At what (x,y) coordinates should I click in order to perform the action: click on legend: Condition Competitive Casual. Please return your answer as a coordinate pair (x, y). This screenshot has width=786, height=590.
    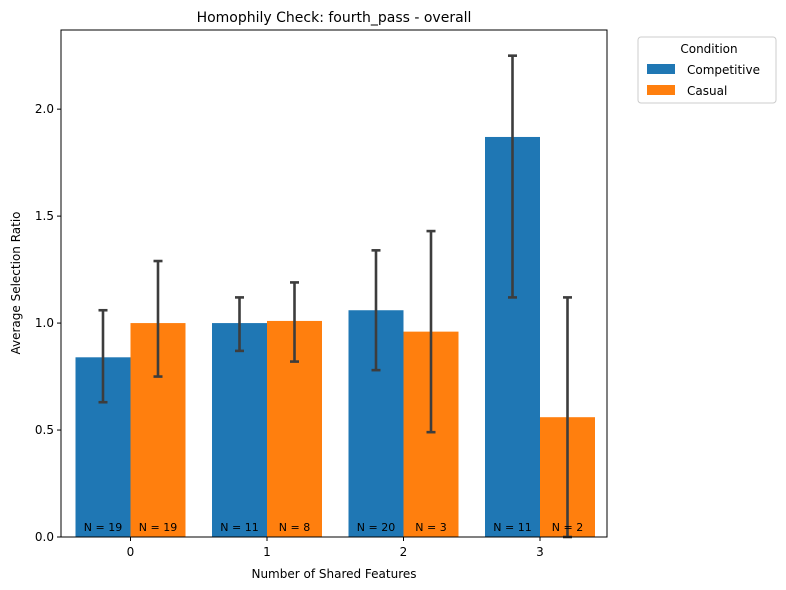
    Looking at the image, I should click on (707, 70).